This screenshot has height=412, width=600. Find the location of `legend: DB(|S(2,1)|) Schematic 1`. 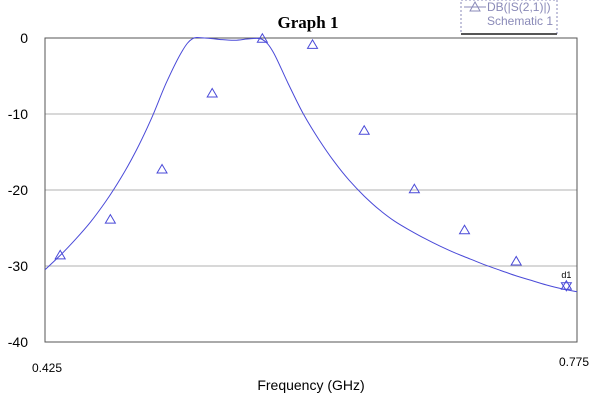

legend: DB(|S(2,1)|) Schematic 1 is located at coordinates (509, 17).